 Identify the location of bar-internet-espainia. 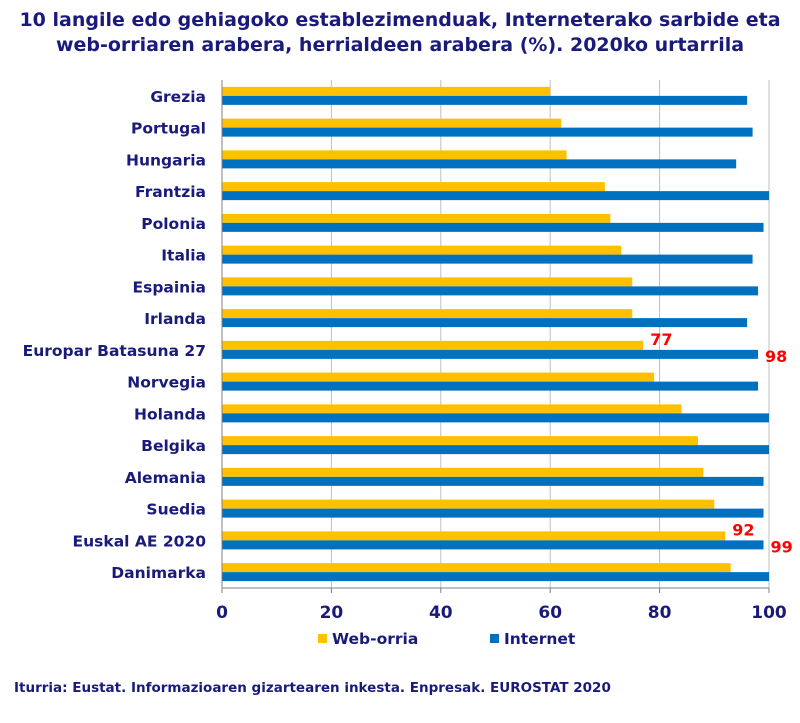
(490, 291).